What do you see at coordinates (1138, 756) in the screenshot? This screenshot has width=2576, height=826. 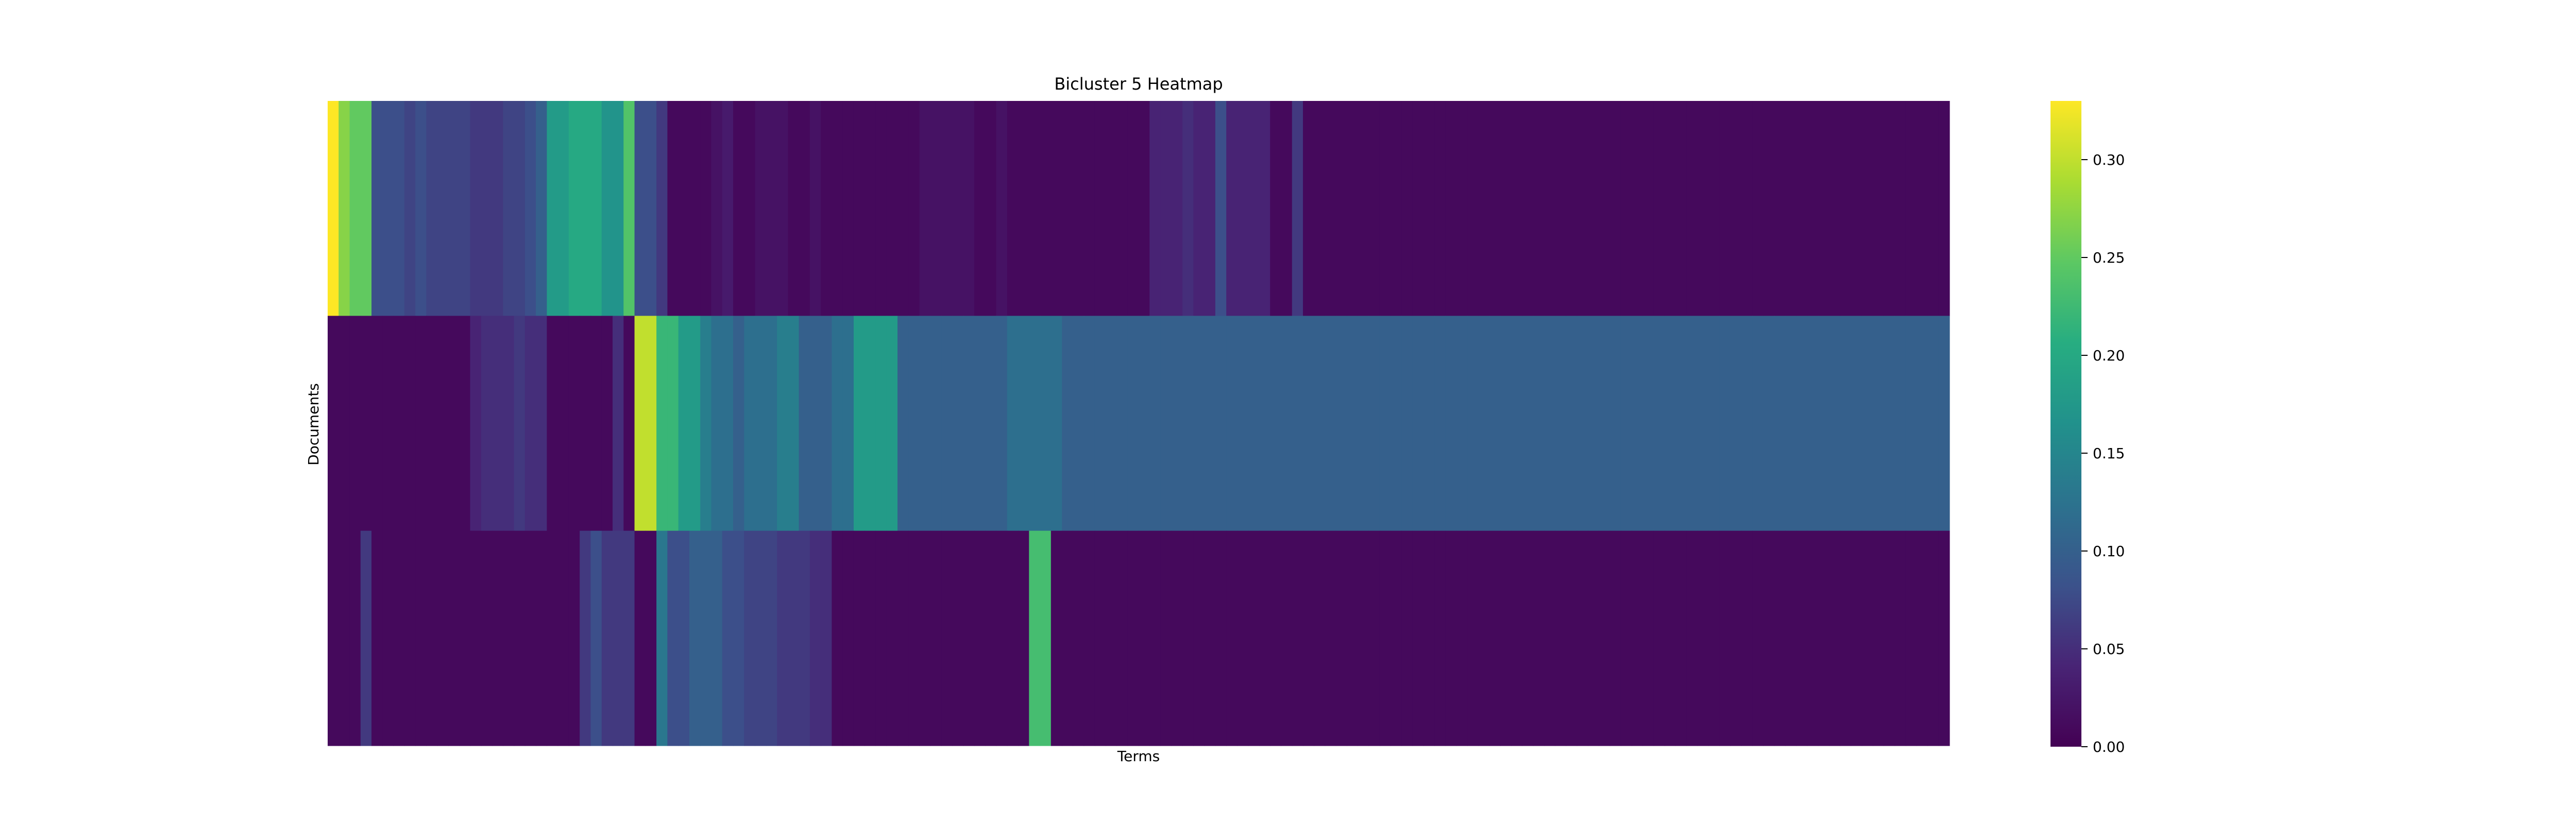 I see `x-axis-label: Terms` at bounding box center [1138, 756].